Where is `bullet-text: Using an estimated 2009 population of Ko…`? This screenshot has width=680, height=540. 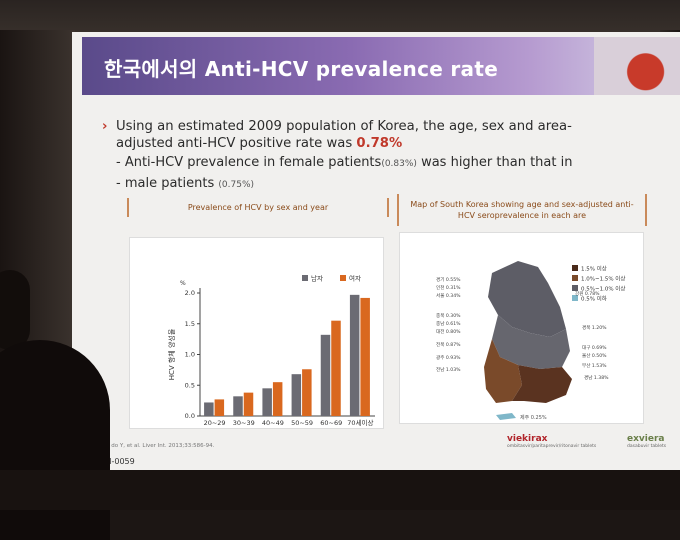 bullet-text: Using an estimated 2009 population of Ko… is located at coordinates (344, 135).